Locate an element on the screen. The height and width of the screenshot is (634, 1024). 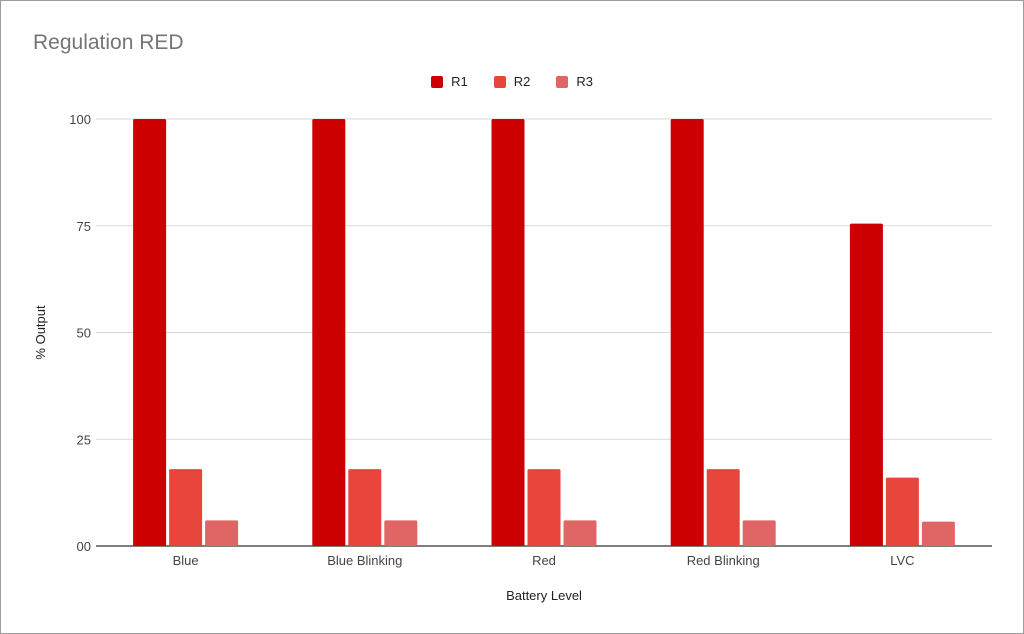
bar-r2-blue is located at coordinates (186, 507).